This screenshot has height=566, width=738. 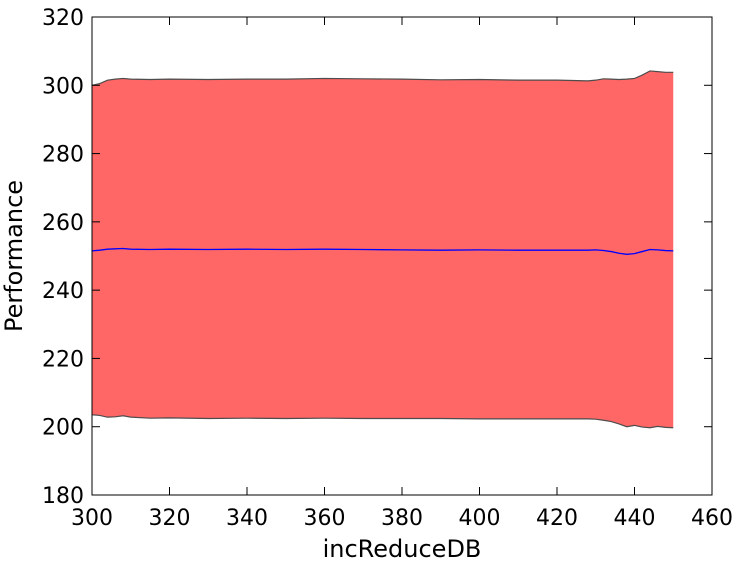 What do you see at coordinates (63, 18) in the screenshot?
I see `y-tick-label: 320` at bounding box center [63, 18].